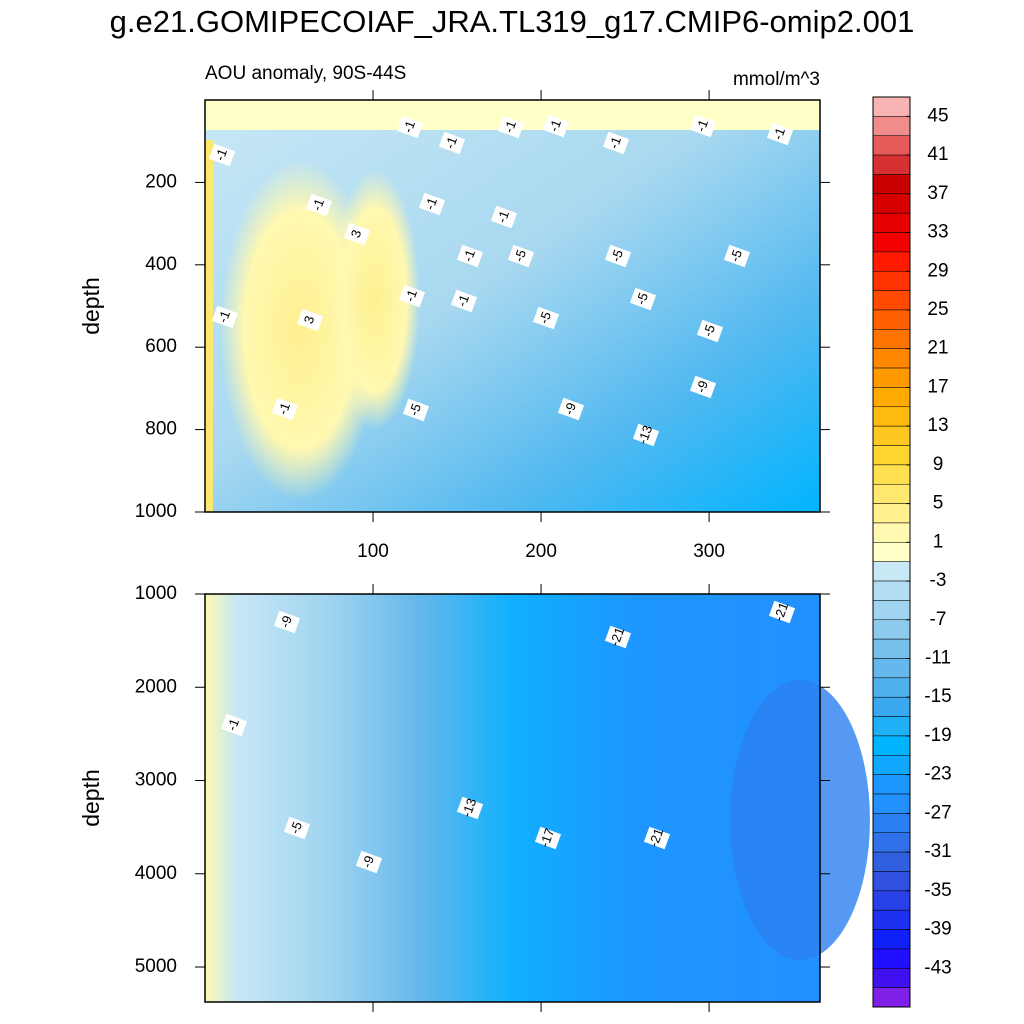  I want to click on colorbar-label: -15, so click(937, 696).